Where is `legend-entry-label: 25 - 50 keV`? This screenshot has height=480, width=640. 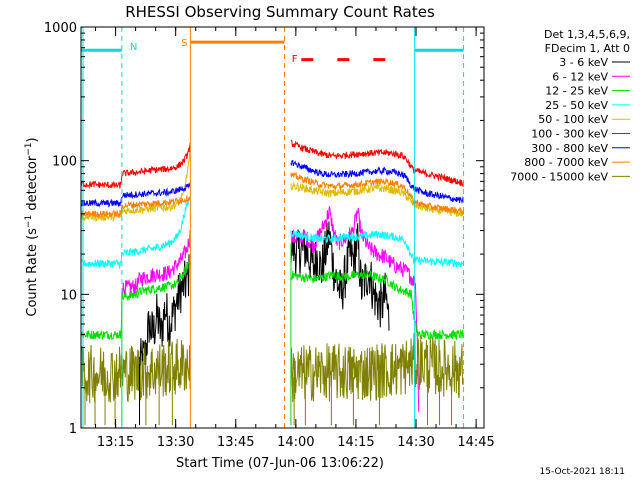 legend-entry-label: 25 - 50 keV is located at coordinates (576, 105).